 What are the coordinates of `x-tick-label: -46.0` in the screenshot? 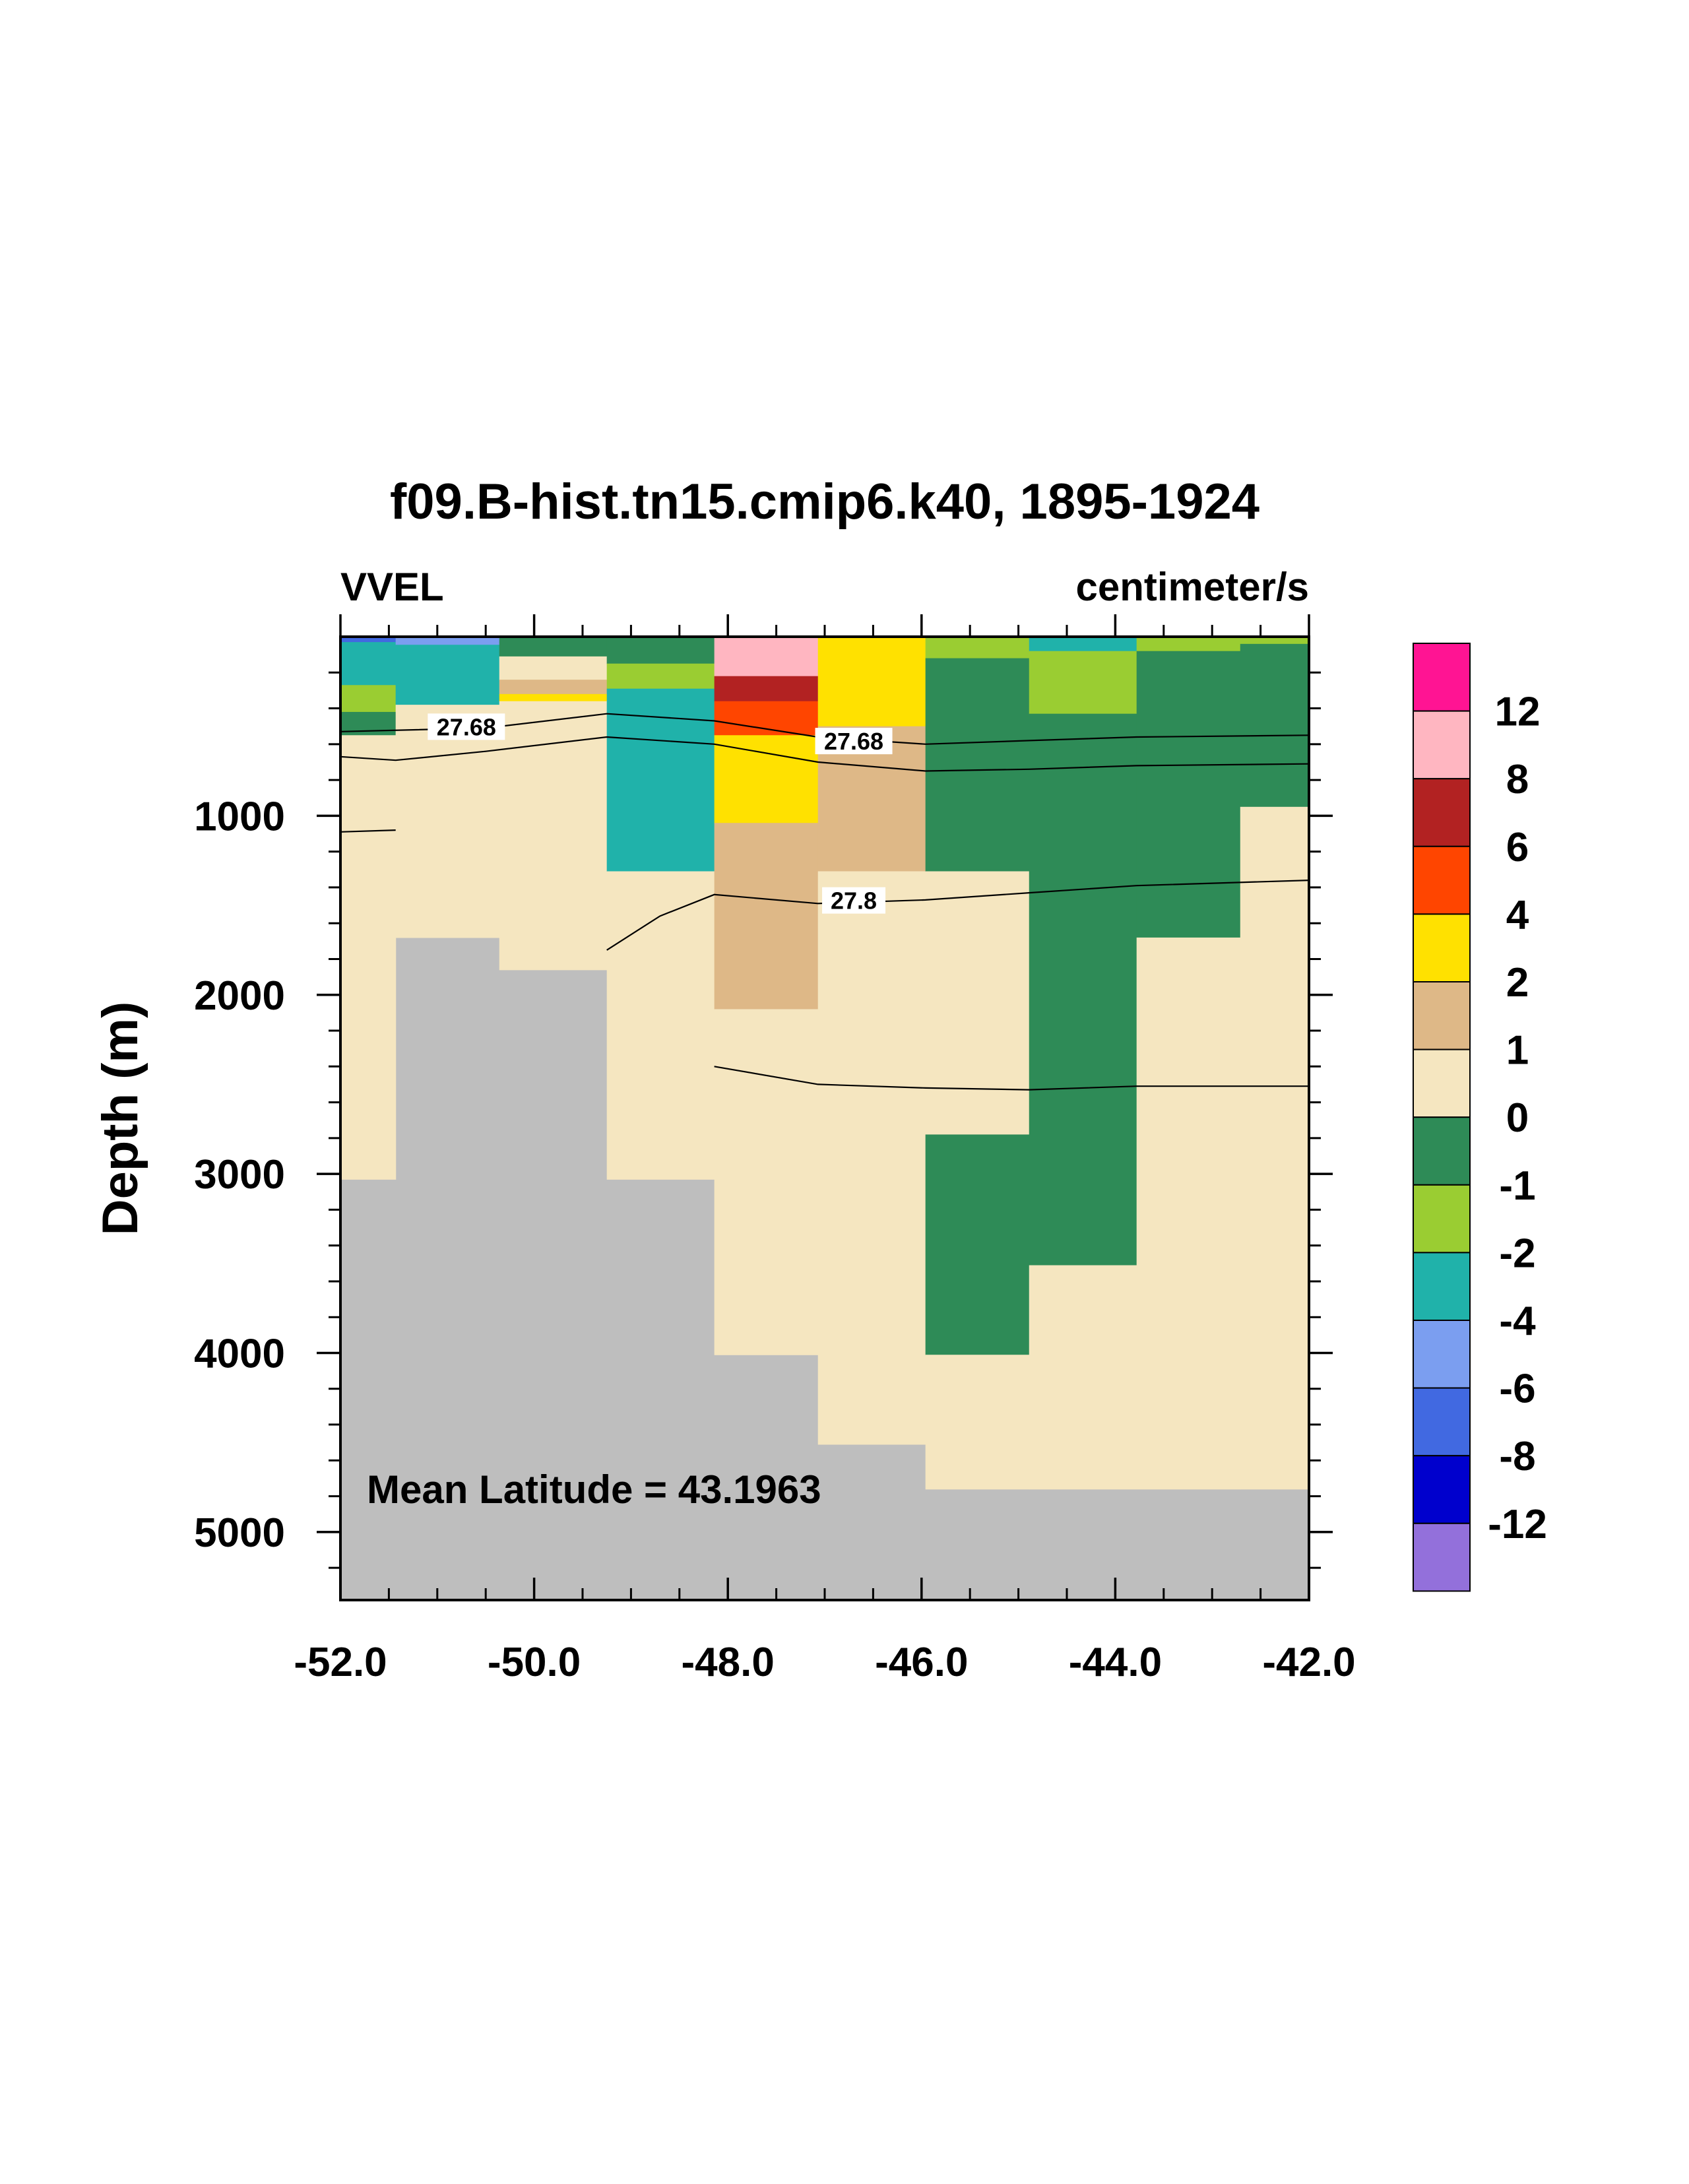 It's located at (922, 1662).